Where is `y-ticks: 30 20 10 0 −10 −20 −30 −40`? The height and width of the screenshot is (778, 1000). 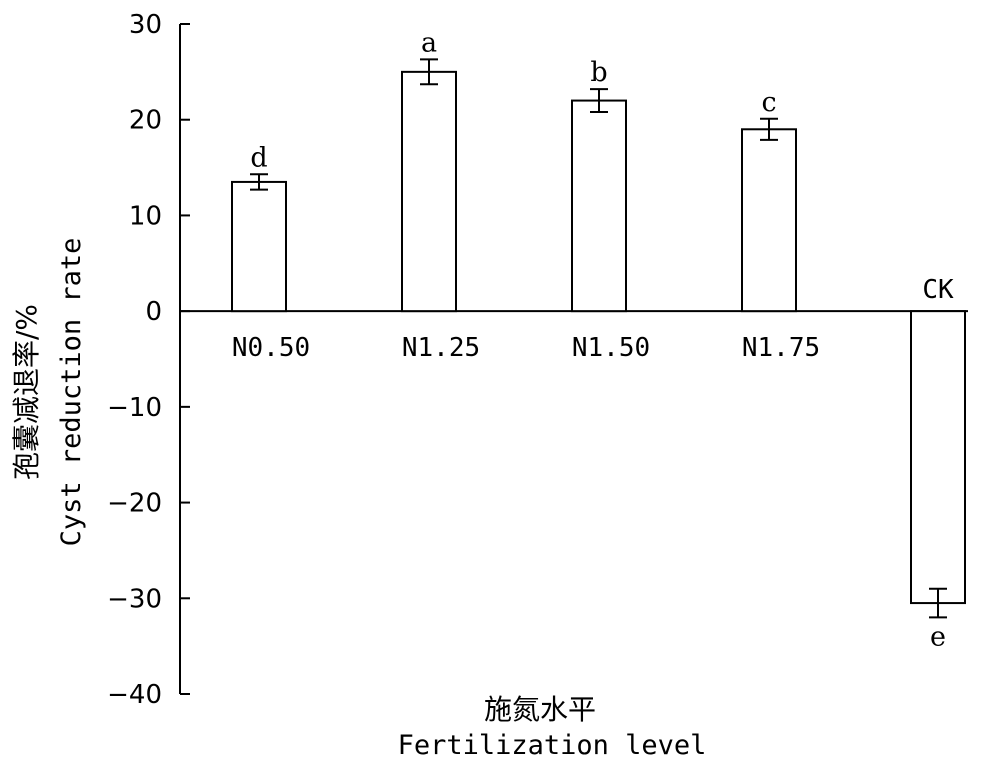
y-ticks: 30 20 10 0 −10 −20 −30 −40 is located at coordinates (148, 360).